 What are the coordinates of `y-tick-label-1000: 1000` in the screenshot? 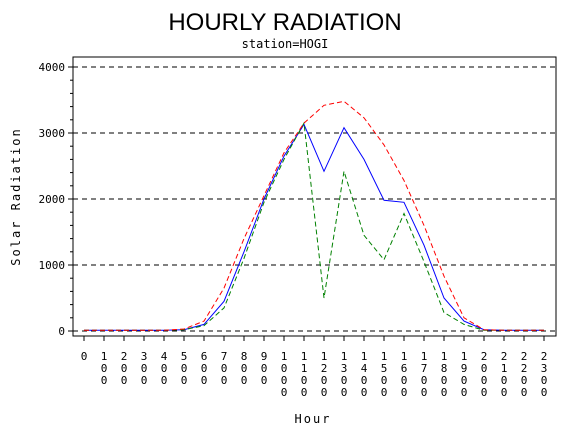 It's located at (52, 265).